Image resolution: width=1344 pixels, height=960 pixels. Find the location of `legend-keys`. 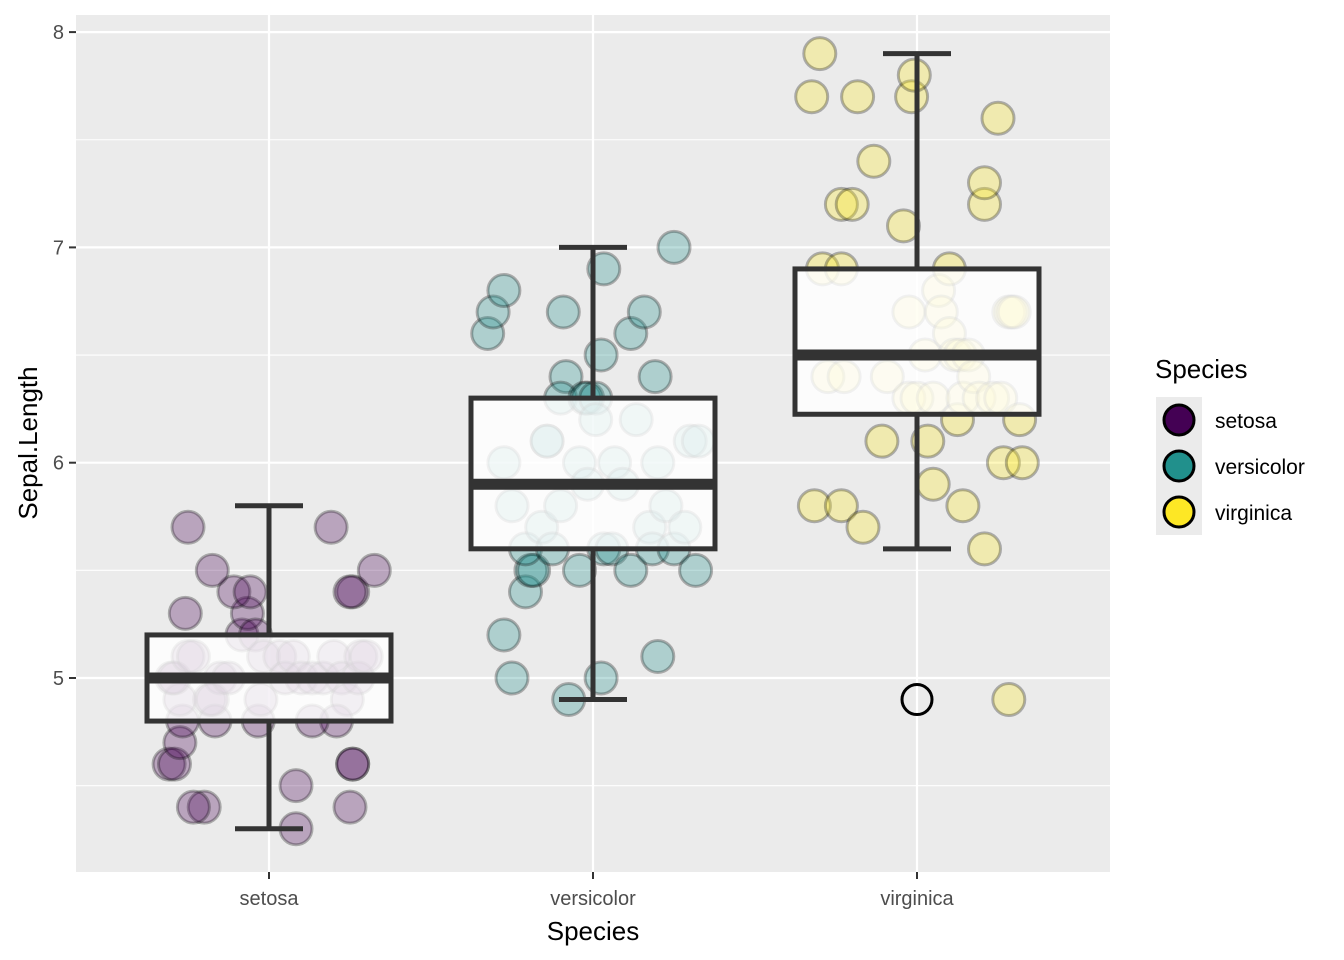

legend-keys is located at coordinates (1179, 466).